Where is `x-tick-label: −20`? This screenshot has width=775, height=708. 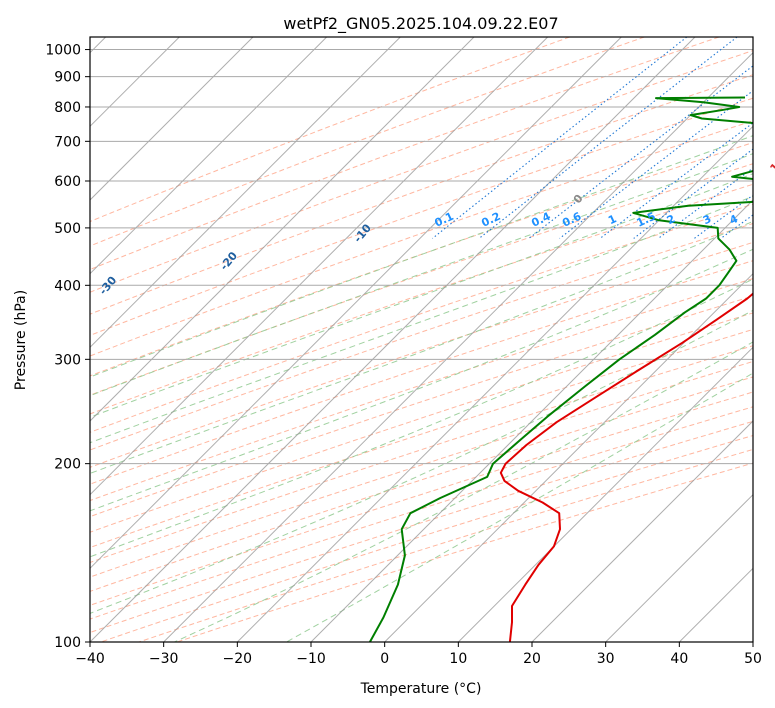 x-tick-label: −20 is located at coordinates (238, 659).